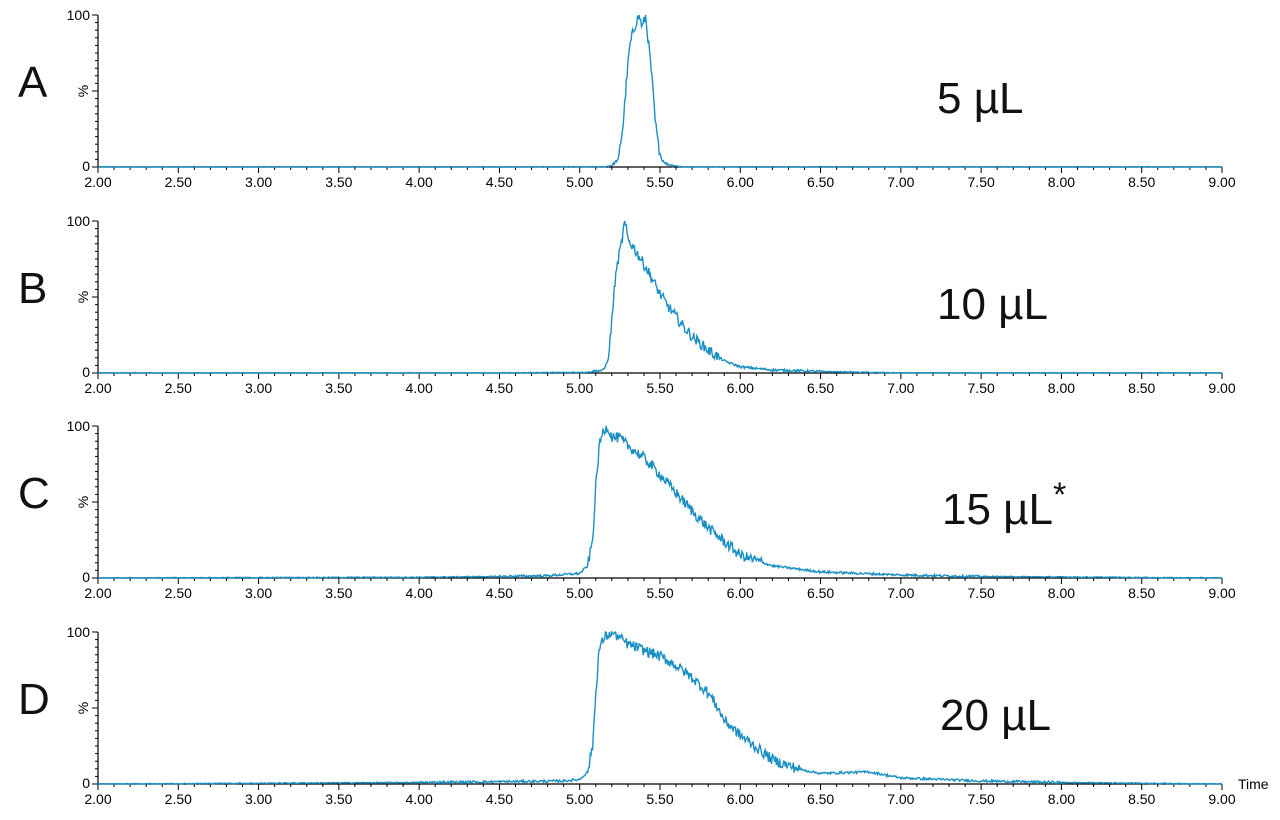  Describe the element at coordinates (33, 82) in the screenshot. I see `panel-letter: A` at that location.